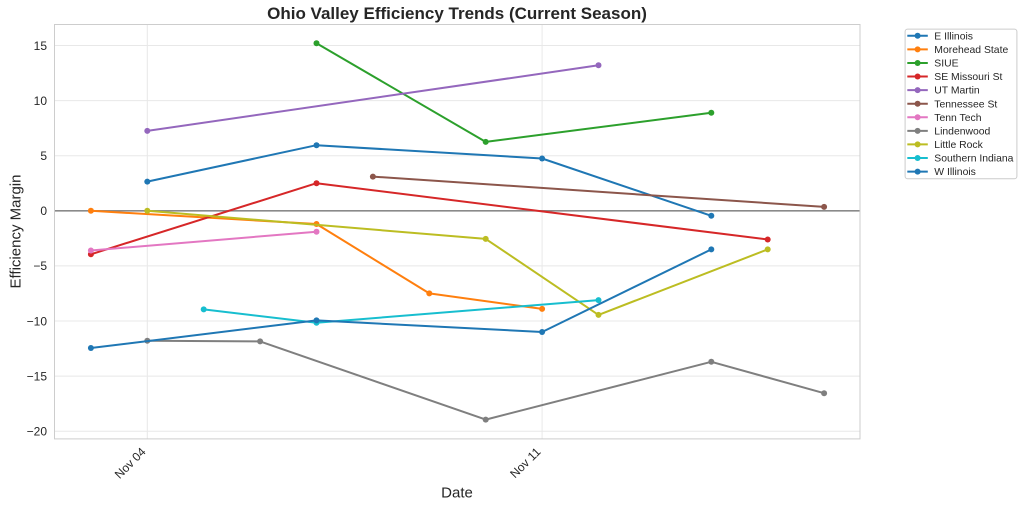 This screenshot has width=1024, height=511. What do you see at coordinates (968, 77) in the screenshot?
I see `svg-text: SE Missouri St` at bounding box center [968, 77].